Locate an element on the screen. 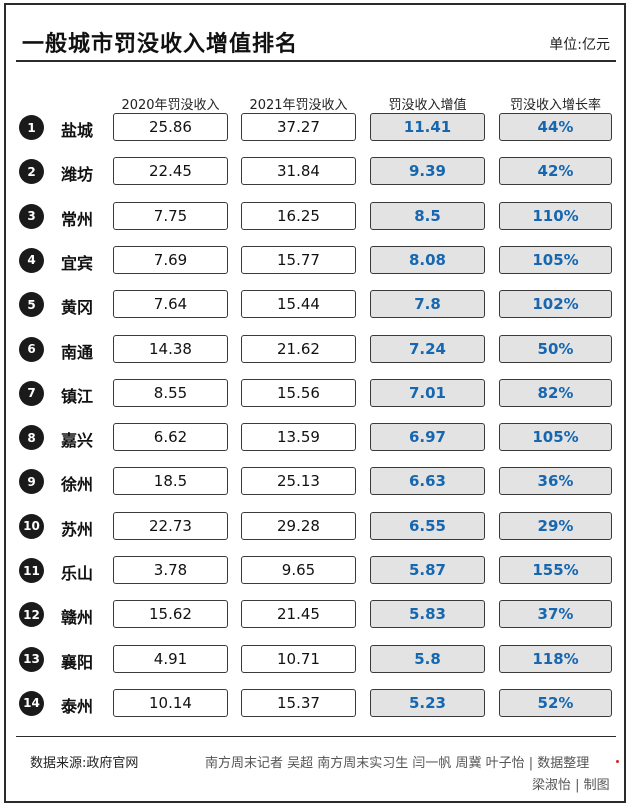 This screenshot has width=632, height=807. table-row: 2 潍坊 22.45 31.84 9.39 42% is located at coordinates (316, 172).